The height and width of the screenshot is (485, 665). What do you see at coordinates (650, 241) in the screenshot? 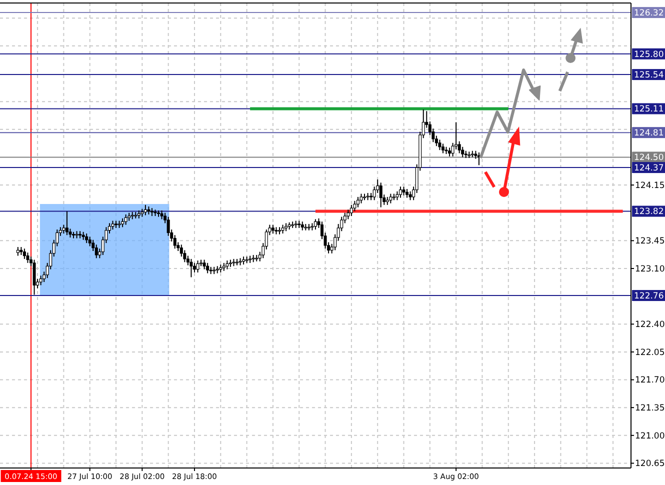
I see `text: 123.45` at bounding box center [650, 241].